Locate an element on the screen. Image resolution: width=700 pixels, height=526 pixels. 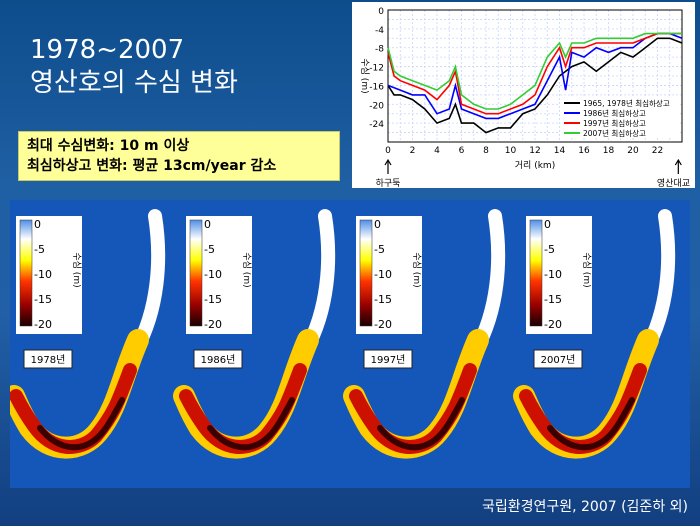
x-tick-label: 20 is located at coordinates (633, 151).